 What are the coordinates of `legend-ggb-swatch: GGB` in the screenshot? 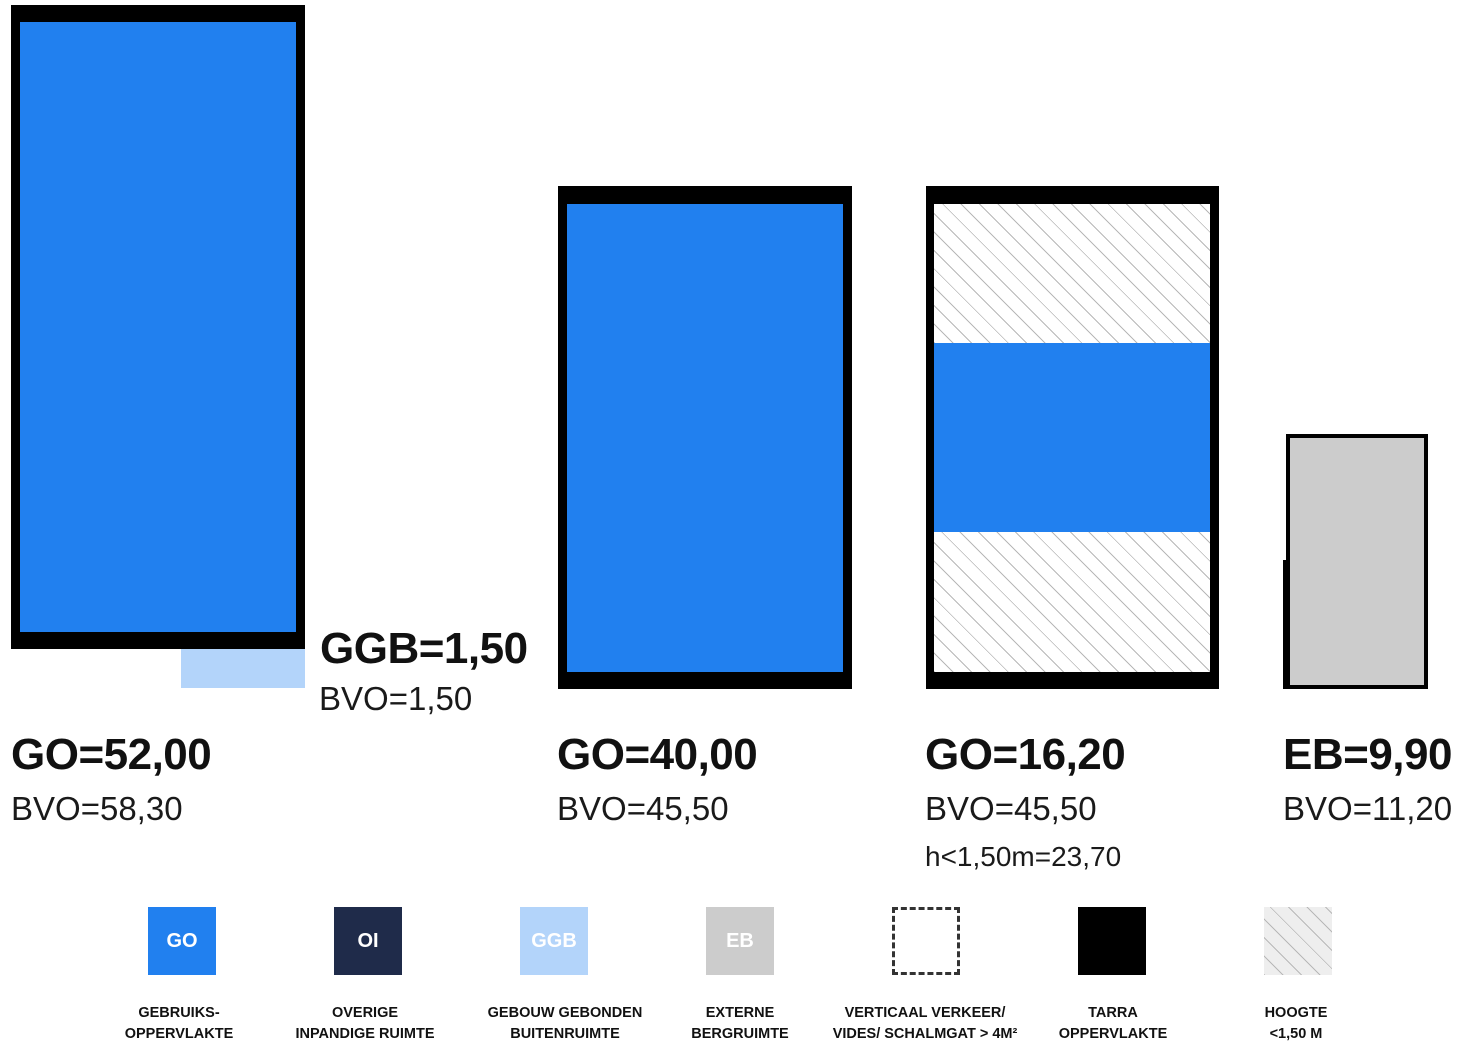 It's located at (554, 941).